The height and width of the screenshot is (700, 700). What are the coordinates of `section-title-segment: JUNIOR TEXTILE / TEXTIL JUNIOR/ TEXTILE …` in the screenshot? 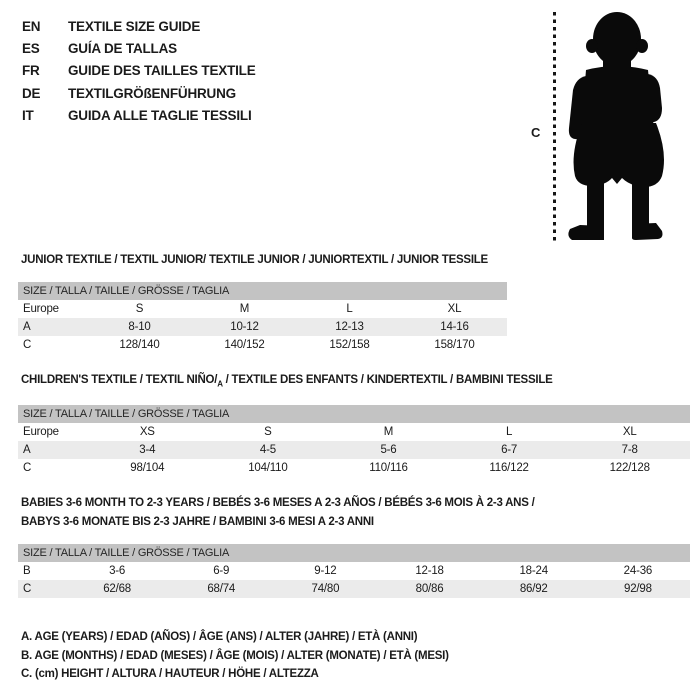 It's located at (254, 260).